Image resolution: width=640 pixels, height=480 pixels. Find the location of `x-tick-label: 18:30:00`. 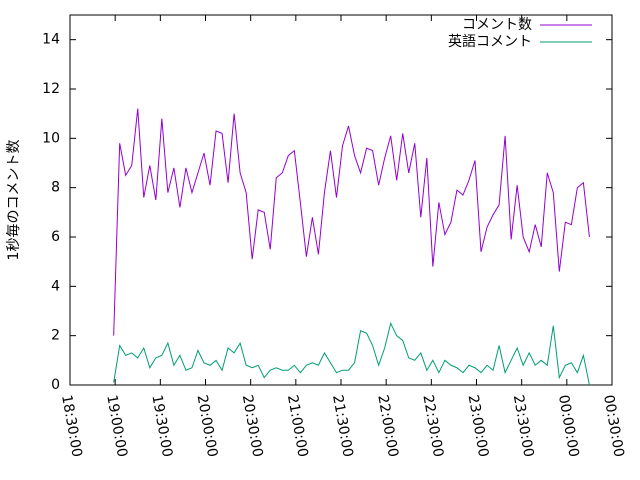

x-tick-label: 18:30:00 is located at coordinates (71, 426).